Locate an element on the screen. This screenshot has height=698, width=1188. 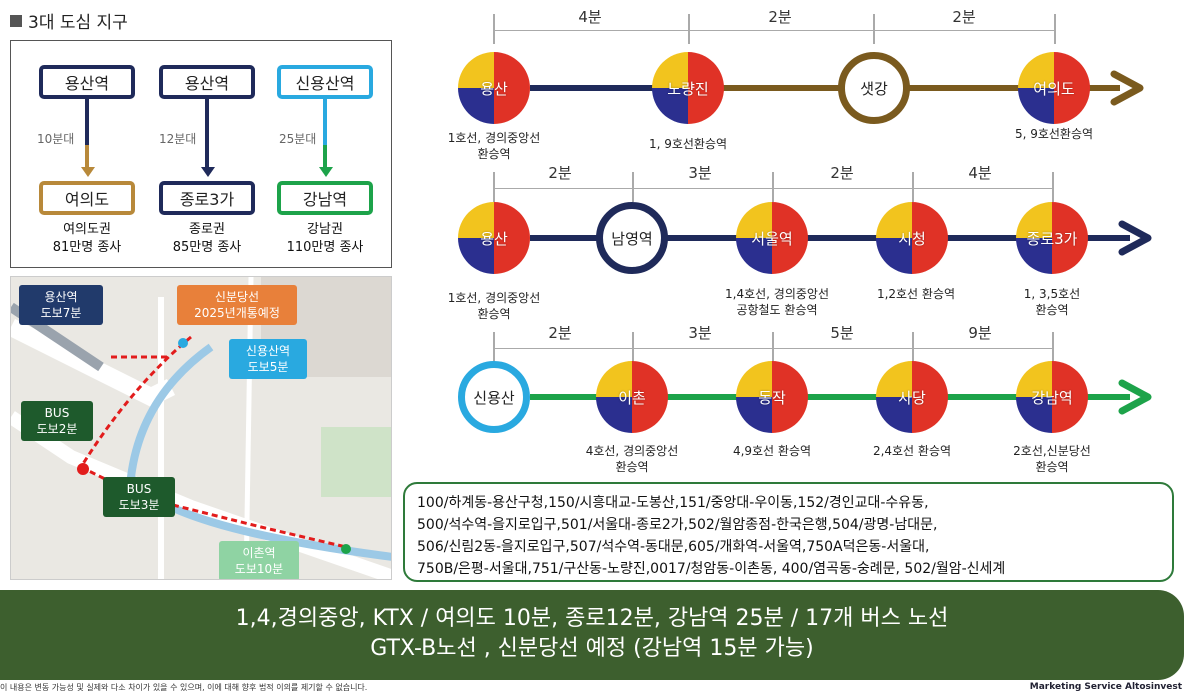
callout-text: BUS 도보3분 is located at coordinates (139, 497).